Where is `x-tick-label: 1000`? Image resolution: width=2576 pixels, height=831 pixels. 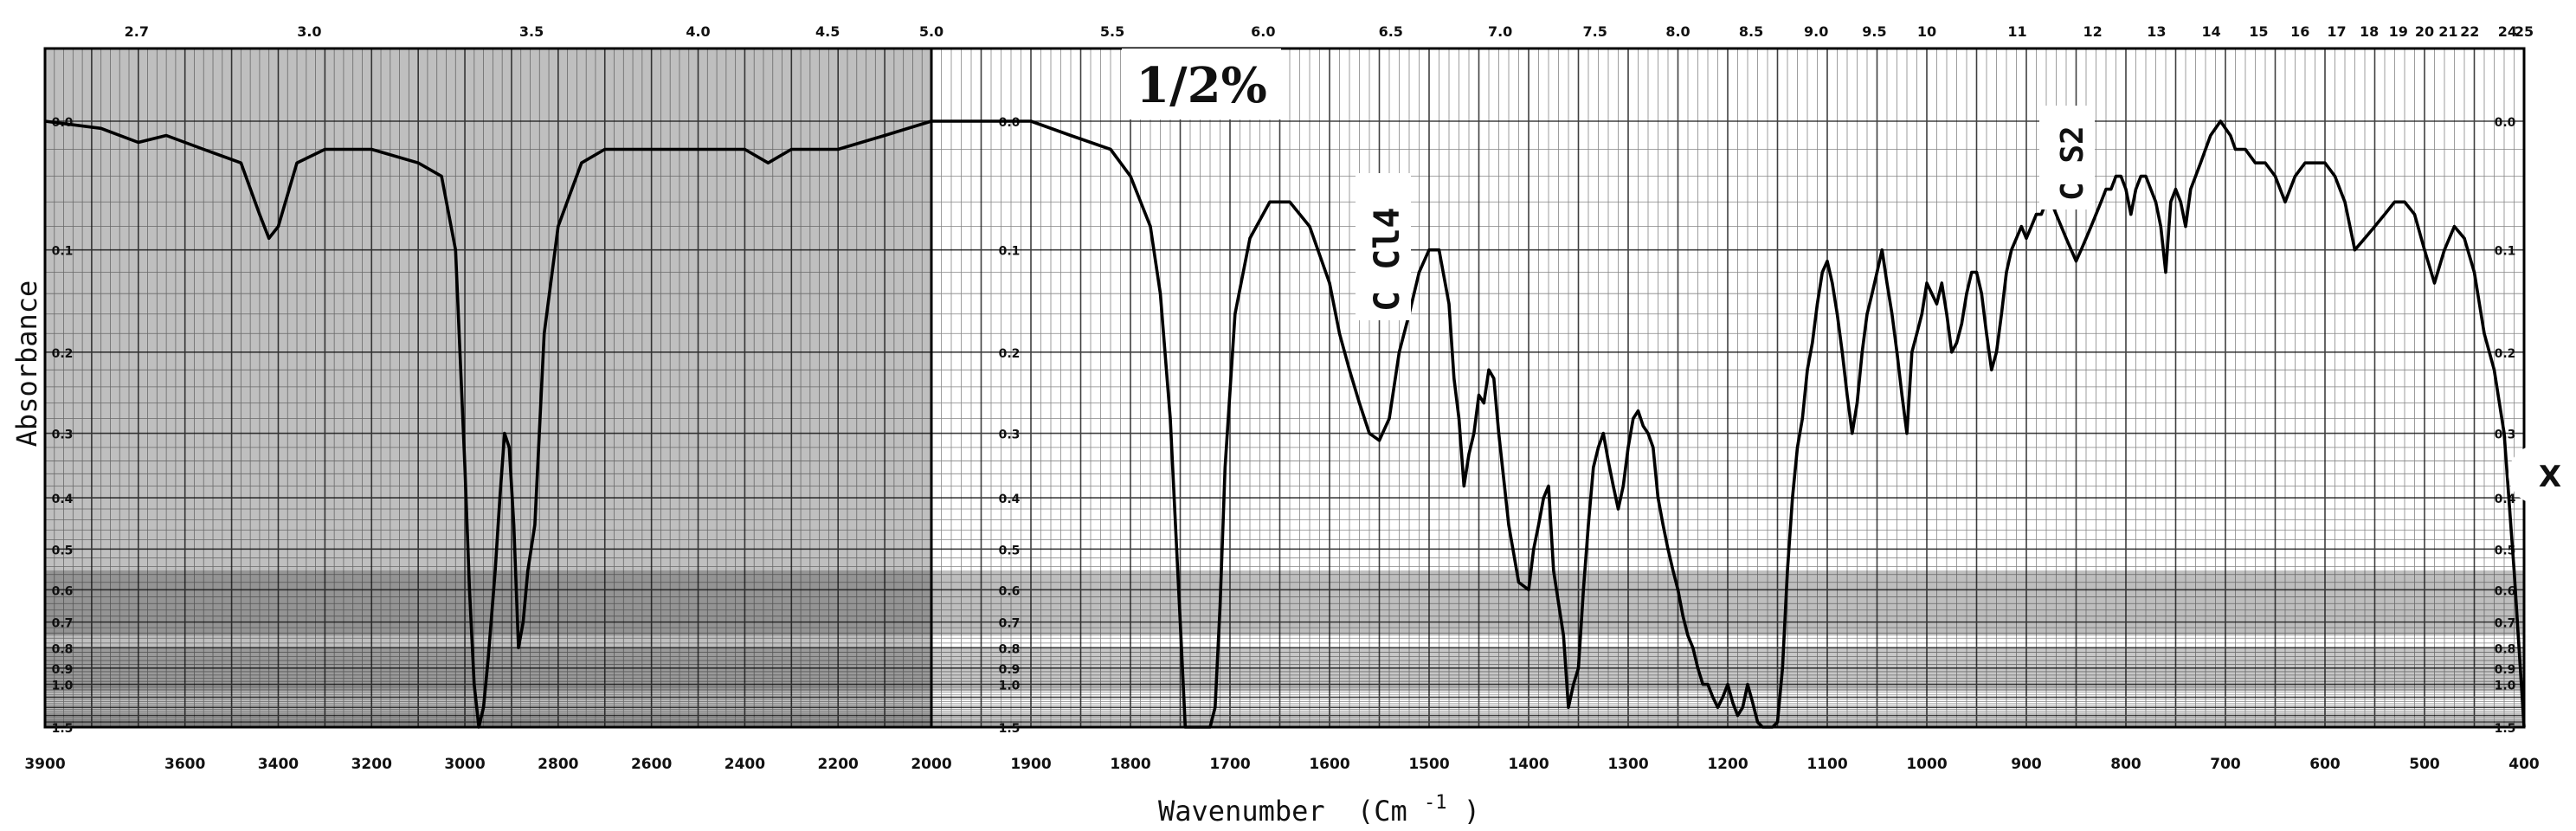
x-tick-label: 1000 is located at coordinates (1926, 764).